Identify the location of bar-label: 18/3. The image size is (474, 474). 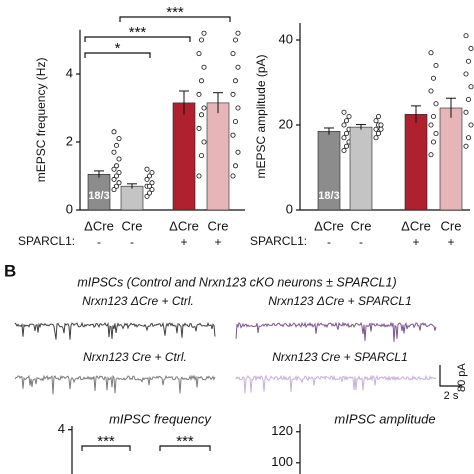
(328, 196).